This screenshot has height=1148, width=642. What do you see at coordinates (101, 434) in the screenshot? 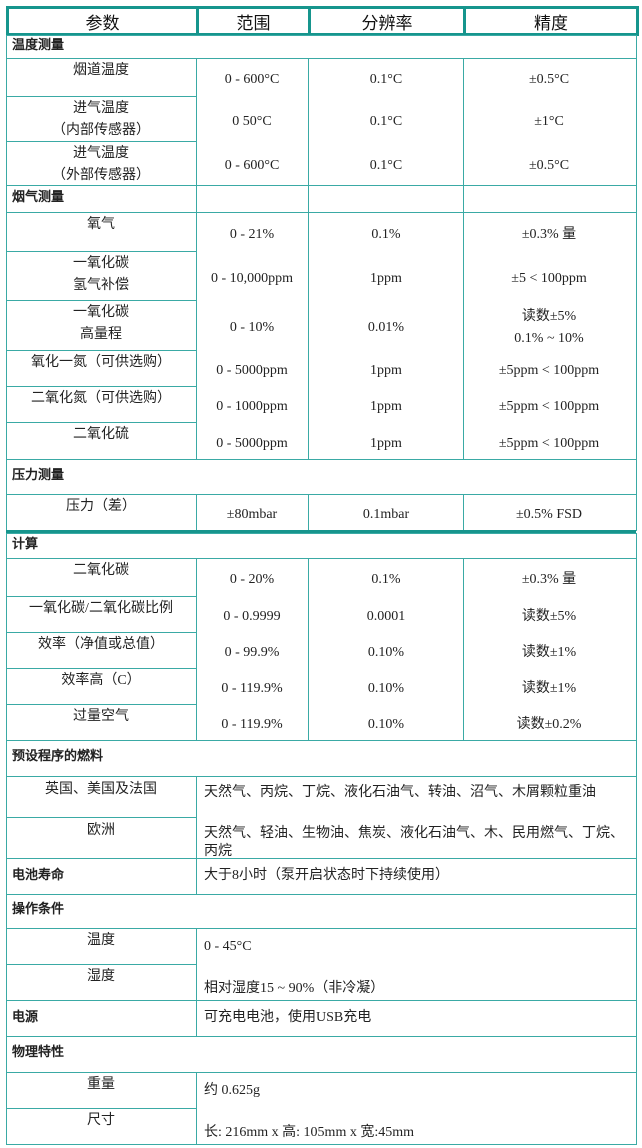
I see `param-label: 二氧化硫` at bounding box center [101, 434].